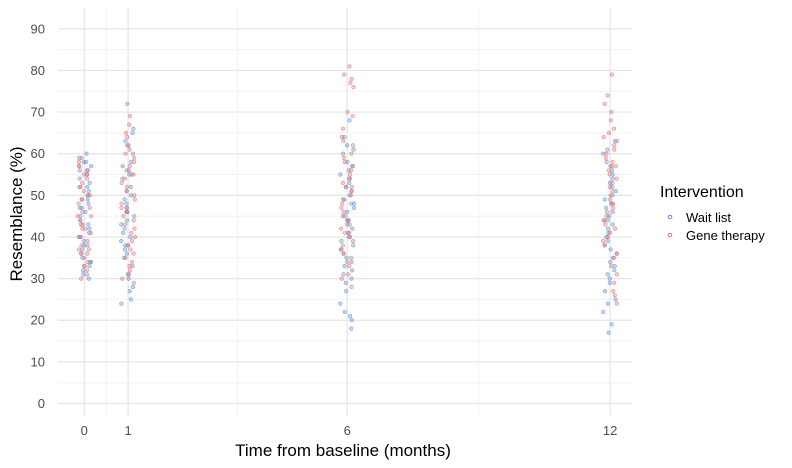 This screenshot has height=468, width=792. Describe the element at coordinates (702, 192) in the screenshot. I see `legend-title: Intervention` at that location.